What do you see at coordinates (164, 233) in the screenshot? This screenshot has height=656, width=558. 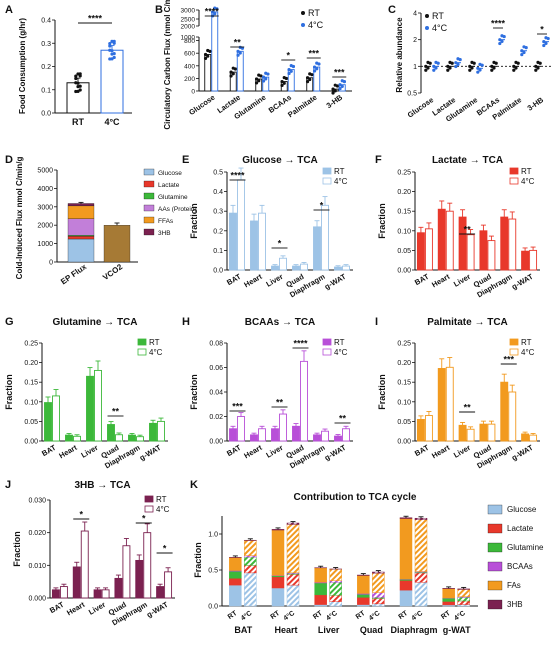 I see `panel-d-legend-label: 3HB` at bounding box center [164, 233].